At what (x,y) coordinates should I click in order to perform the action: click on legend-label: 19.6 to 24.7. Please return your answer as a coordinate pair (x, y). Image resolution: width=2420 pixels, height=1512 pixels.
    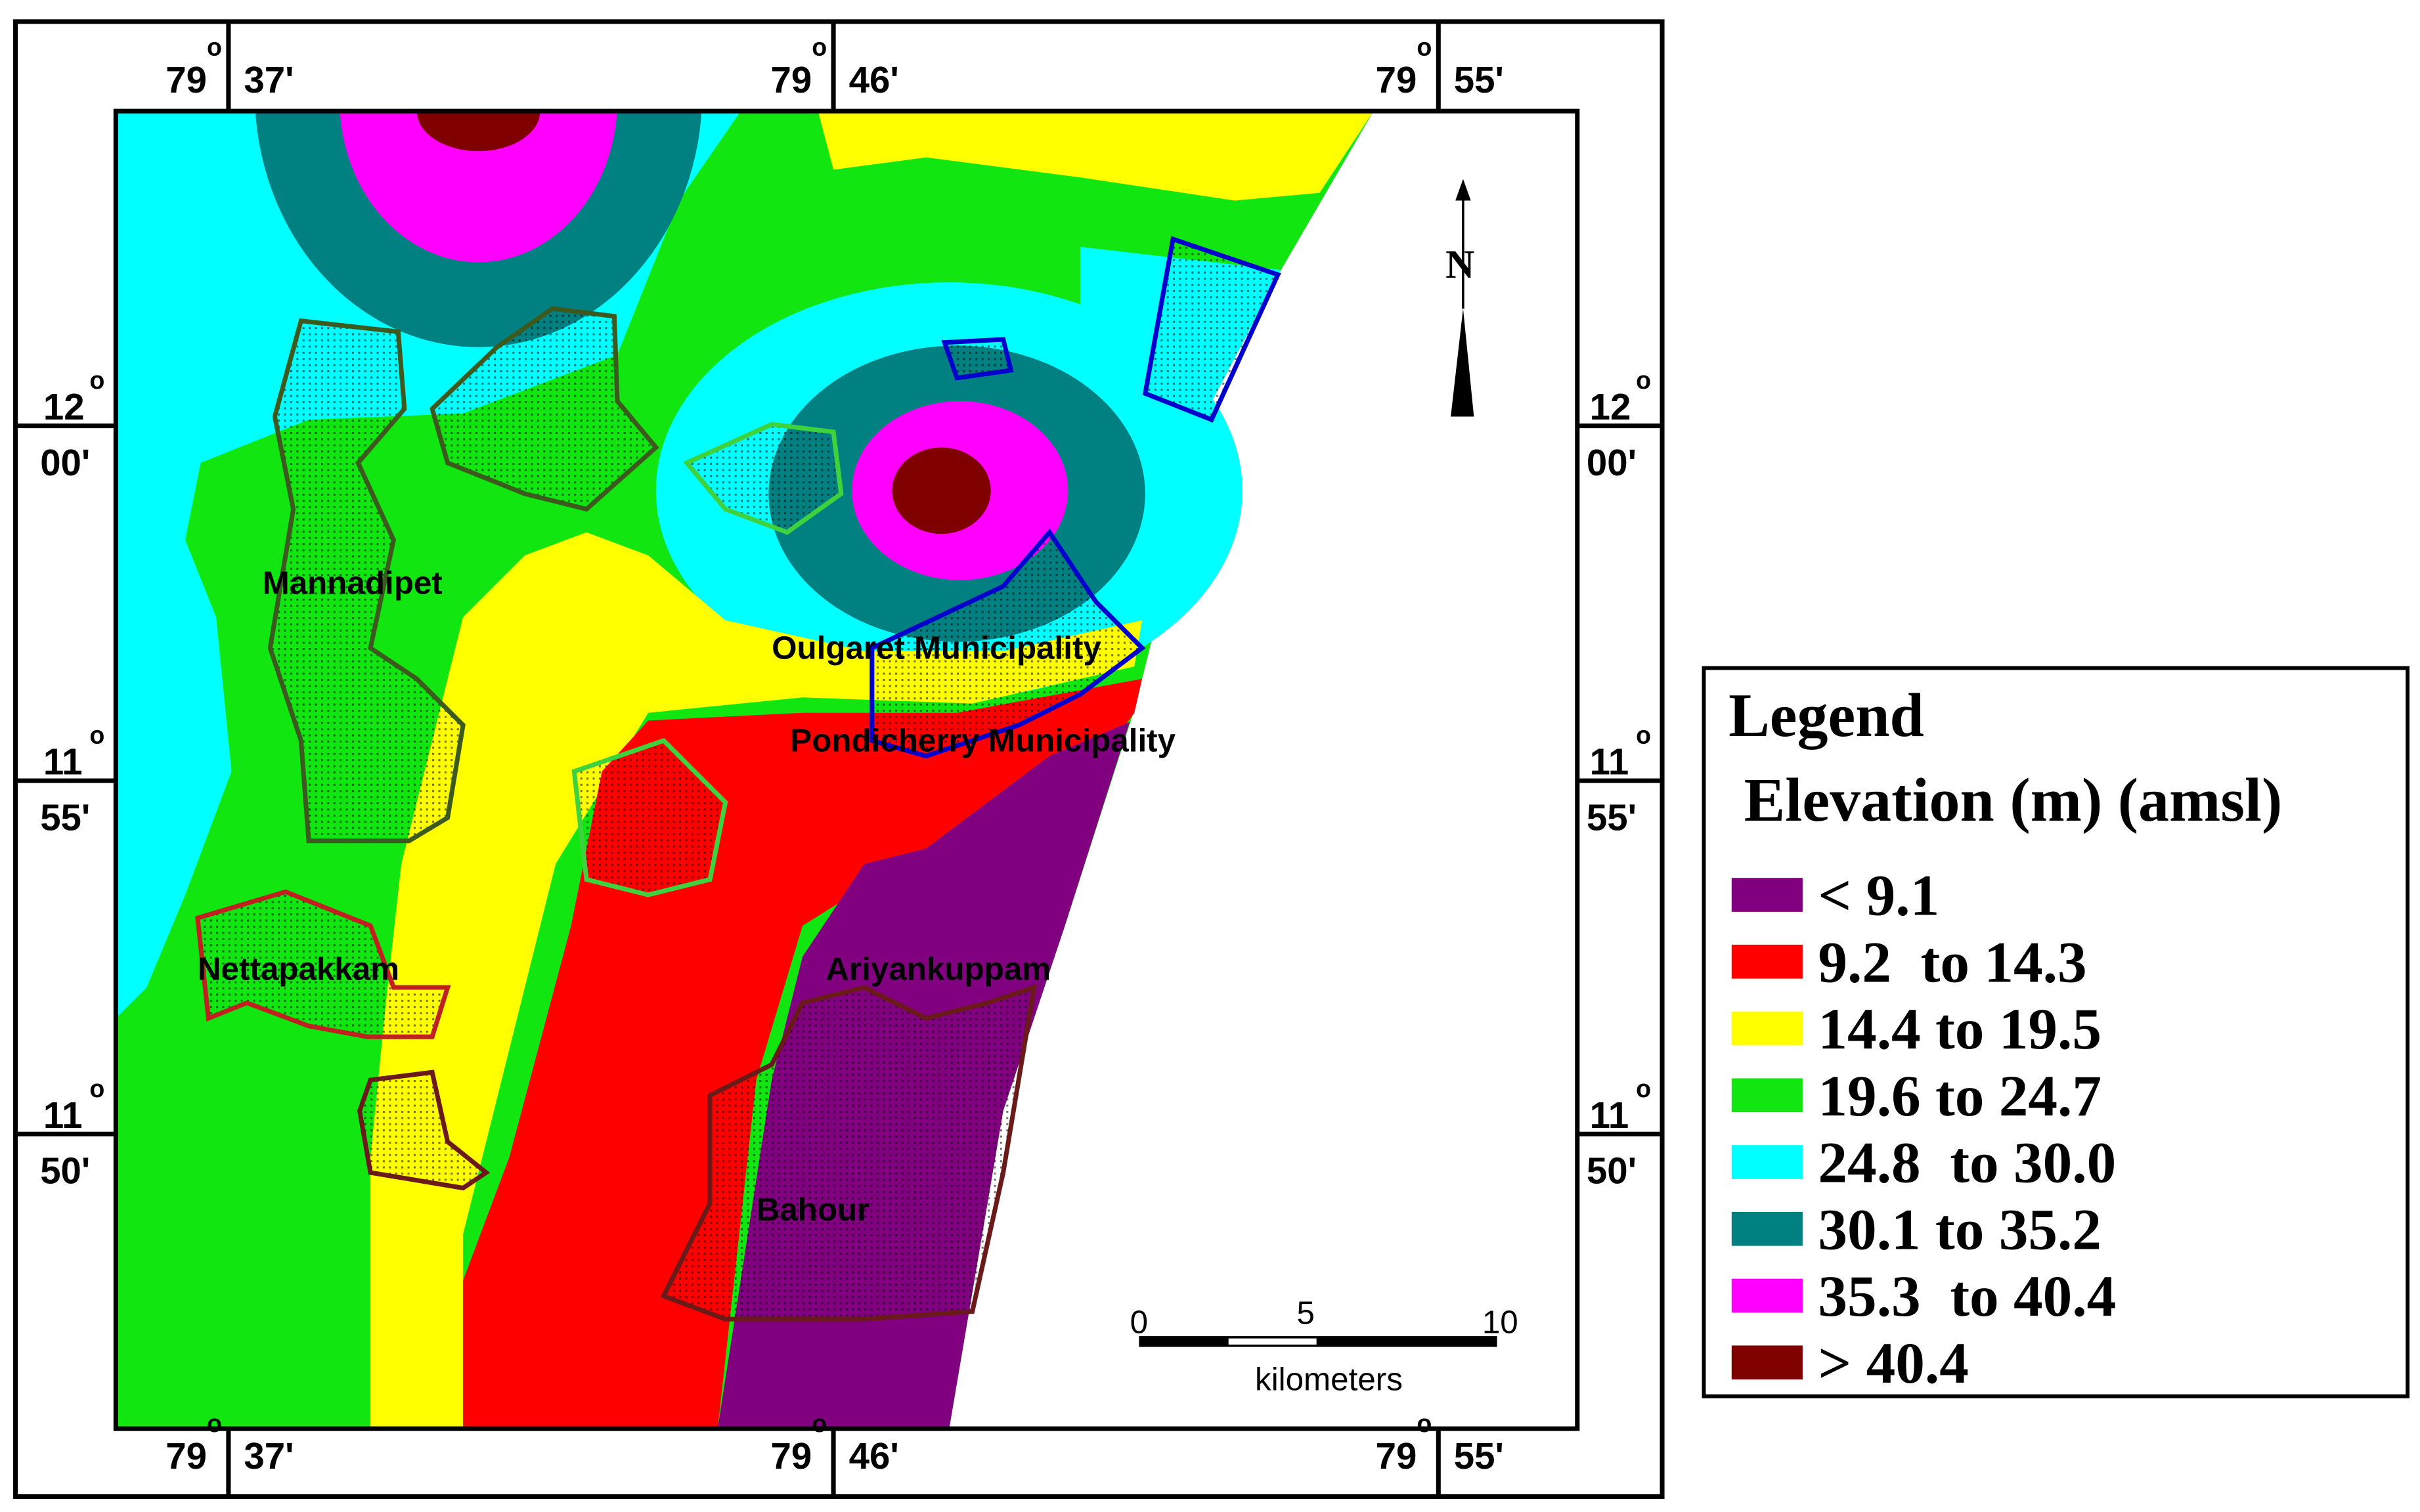
    Looking at the image, I should click on (1959, 1096).